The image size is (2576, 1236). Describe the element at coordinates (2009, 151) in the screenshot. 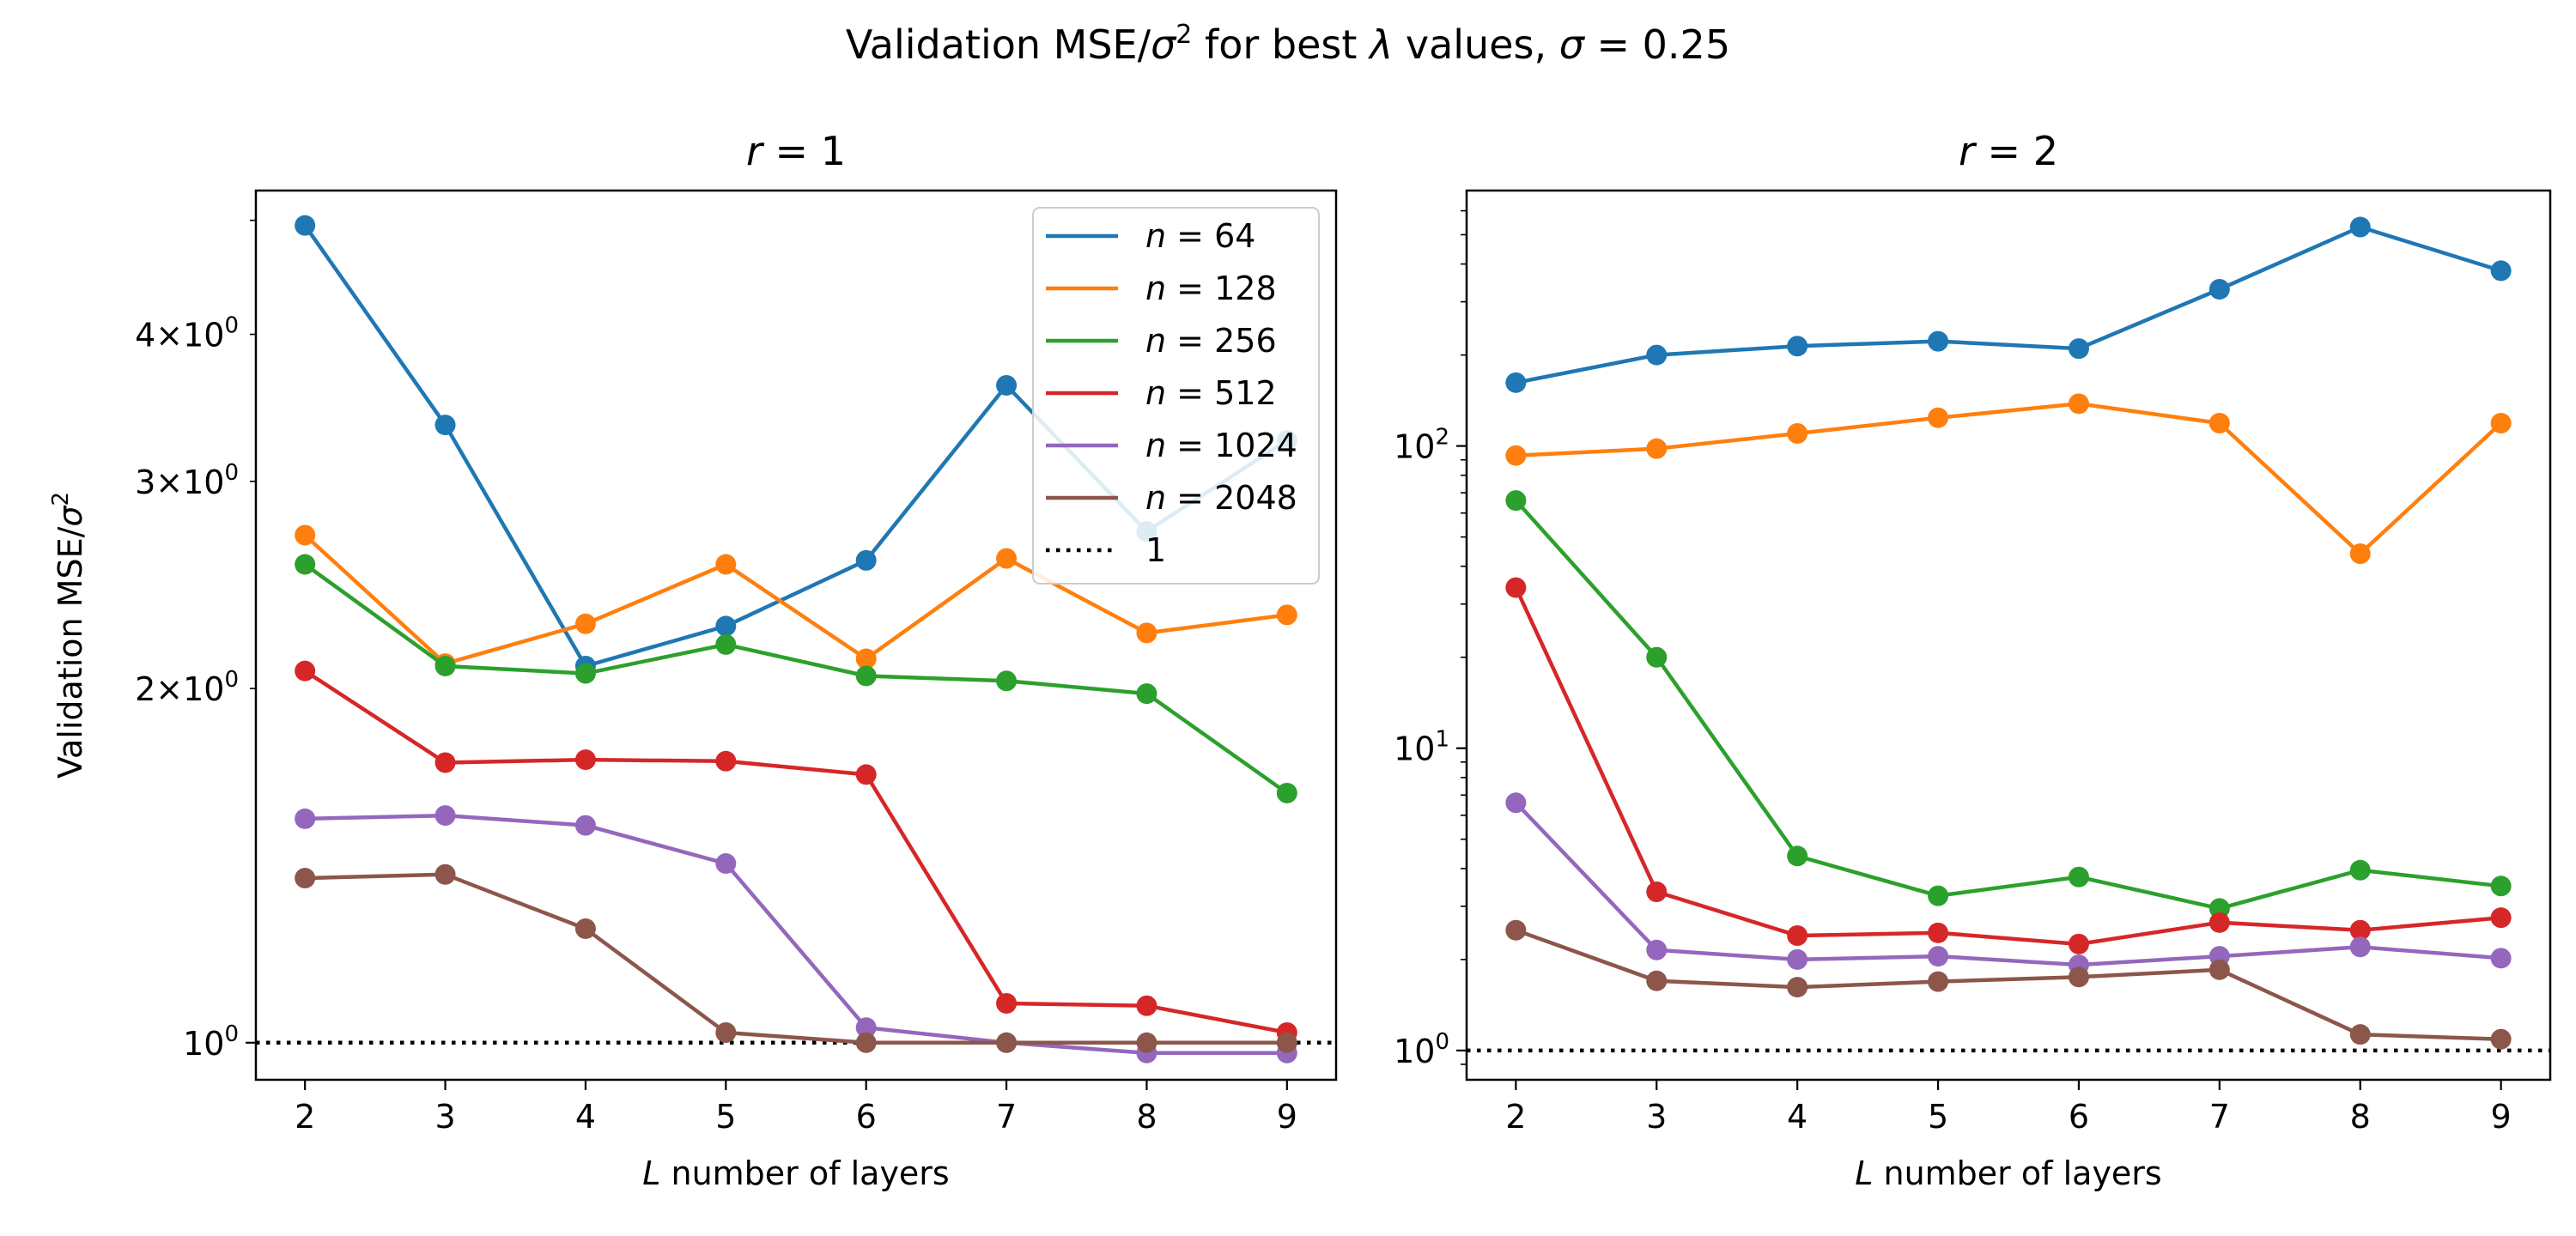

I see `panel-title-r2: r = 2` at that location.